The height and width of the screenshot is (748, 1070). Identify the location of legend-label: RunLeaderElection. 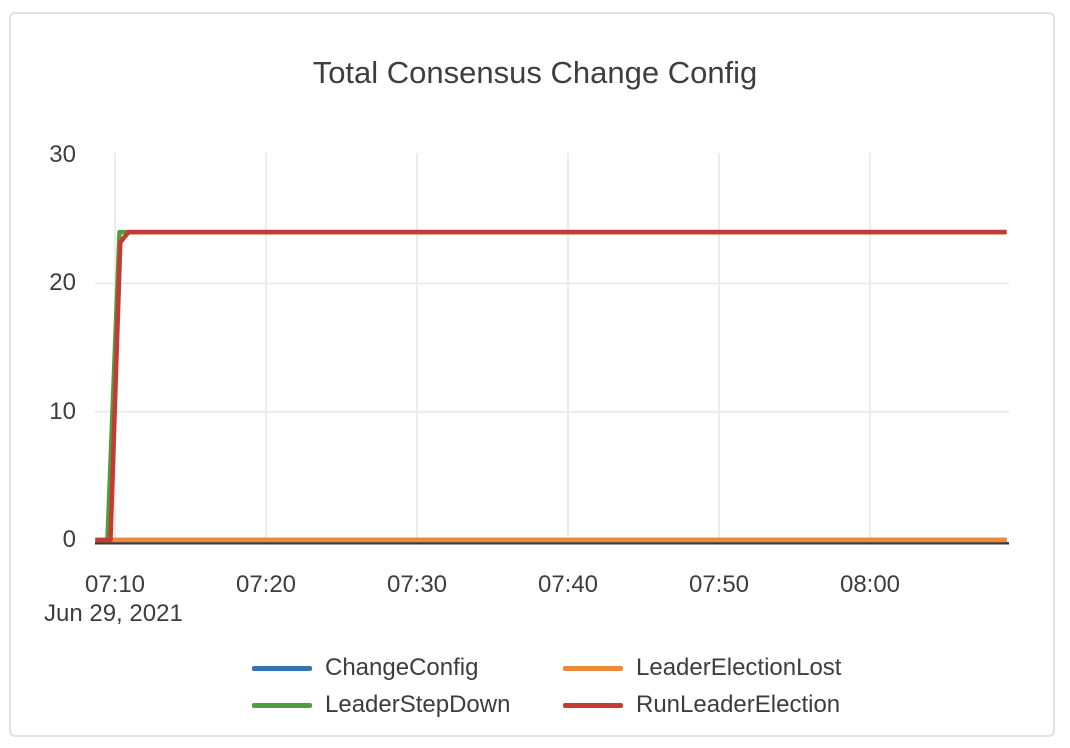
(738, 704).